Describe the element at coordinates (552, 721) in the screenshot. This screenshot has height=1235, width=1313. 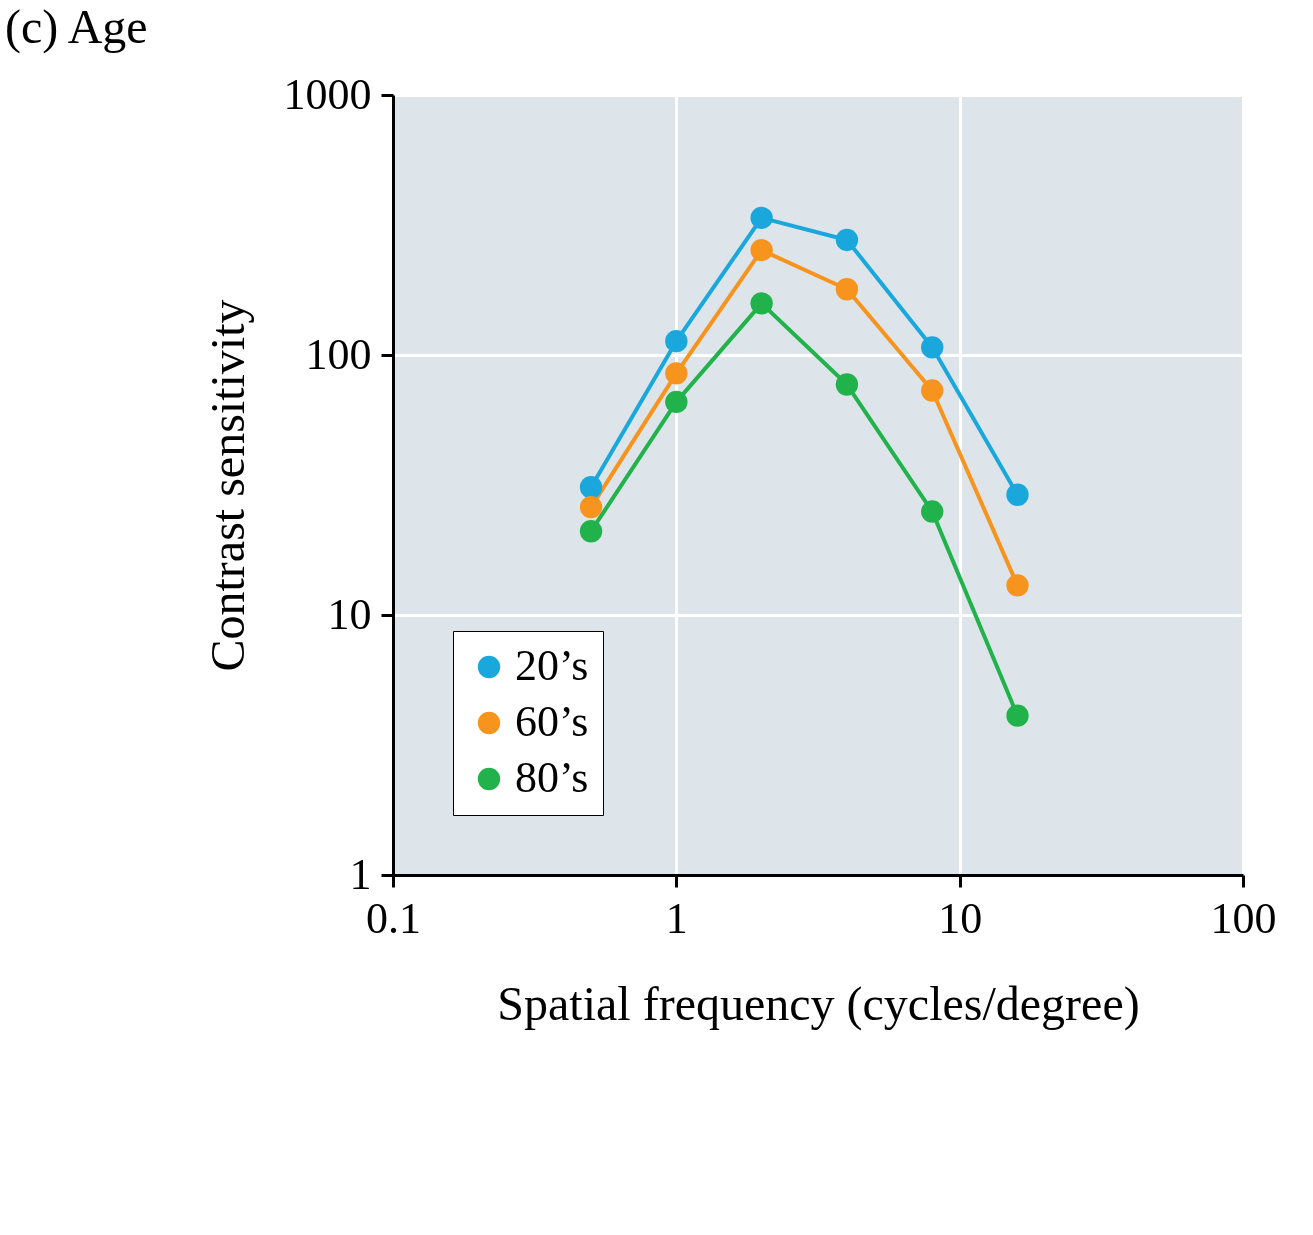
I see `legend-label: 60’s` at that location.